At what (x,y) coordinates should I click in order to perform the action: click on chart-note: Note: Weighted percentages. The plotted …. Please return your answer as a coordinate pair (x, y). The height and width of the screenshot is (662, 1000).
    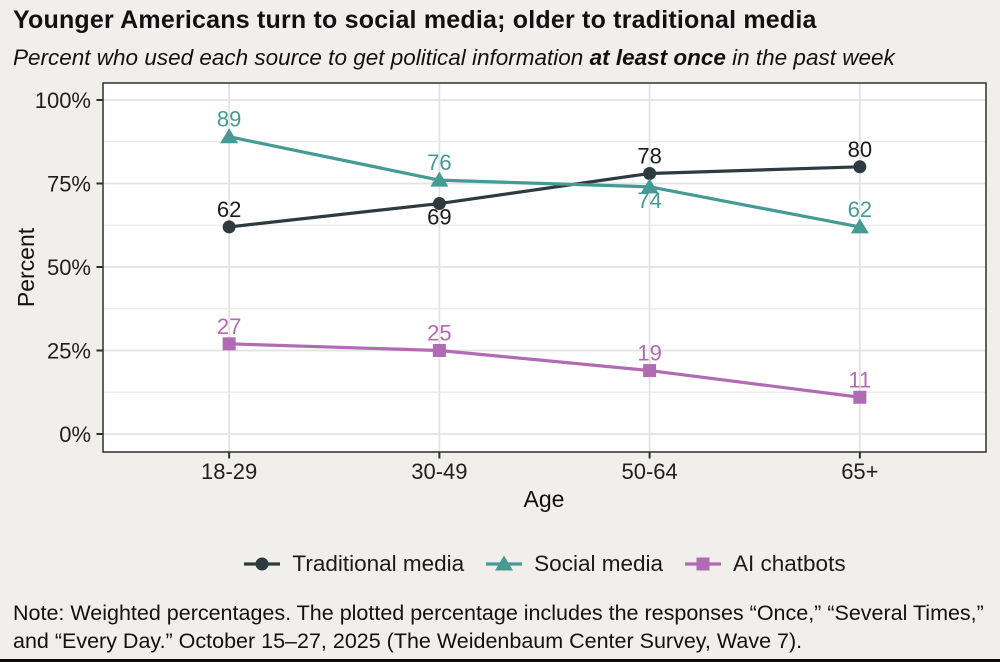
    Looking at the image, I should click on (498, 627).